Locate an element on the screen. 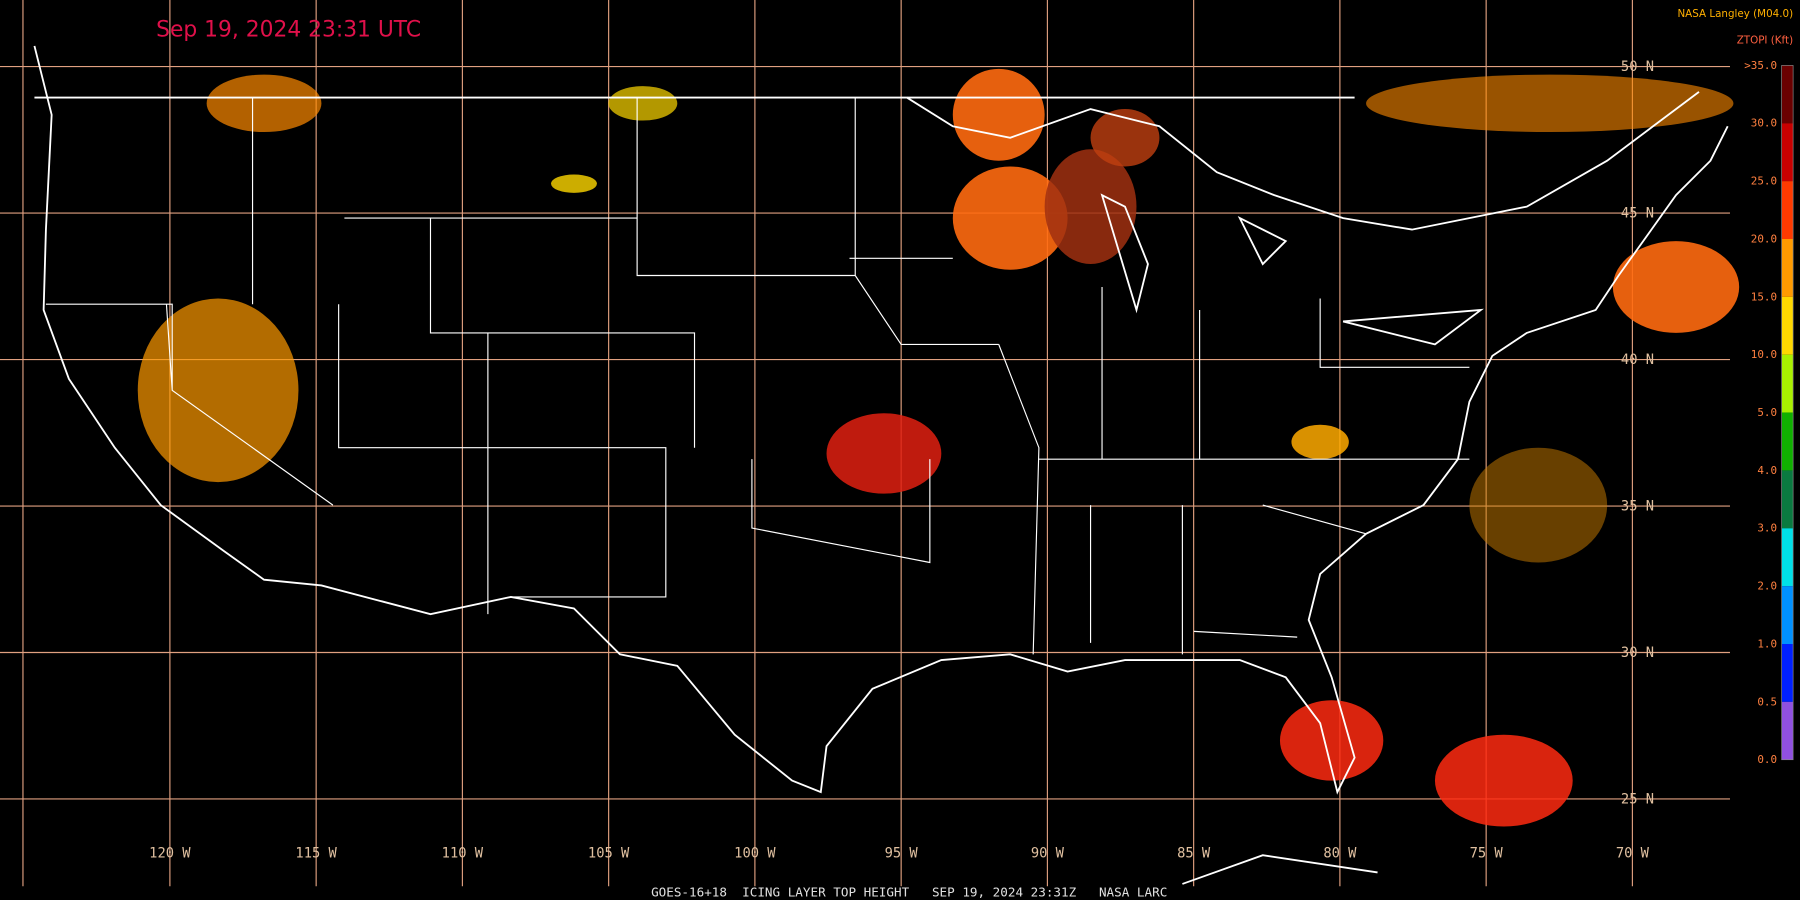  colorbar-label: 0.0 is located at coordinates (1767, 759).